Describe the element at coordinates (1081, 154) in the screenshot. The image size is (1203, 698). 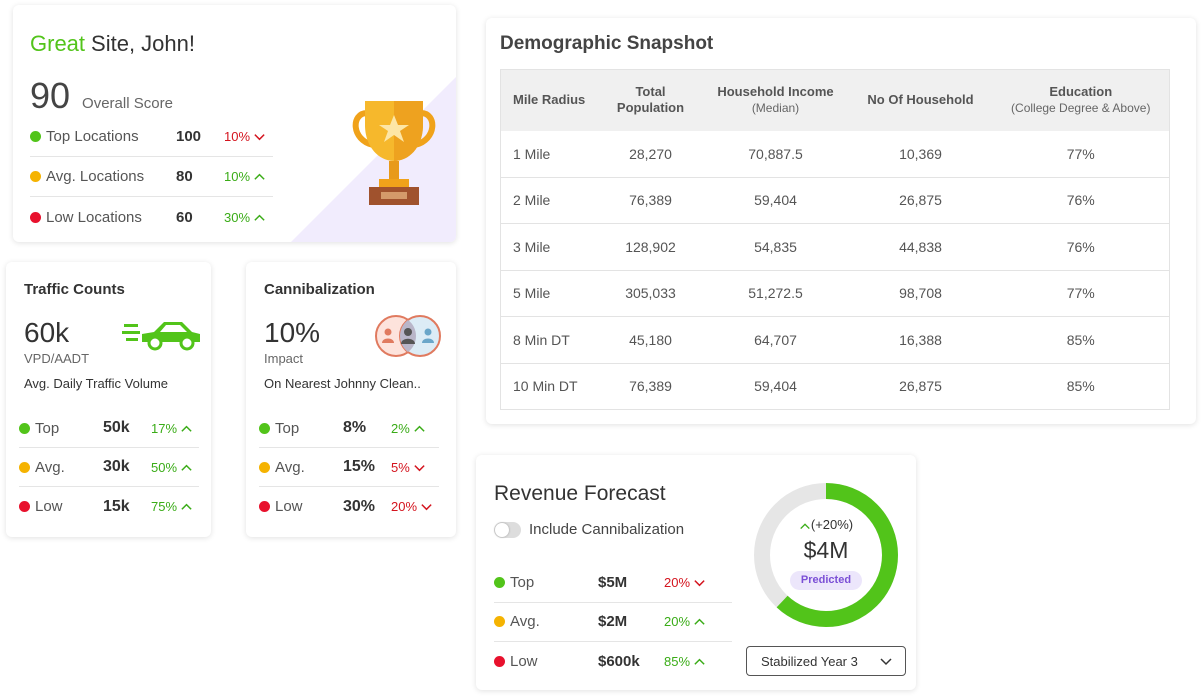
I see `table-cell: 77%` at that location.